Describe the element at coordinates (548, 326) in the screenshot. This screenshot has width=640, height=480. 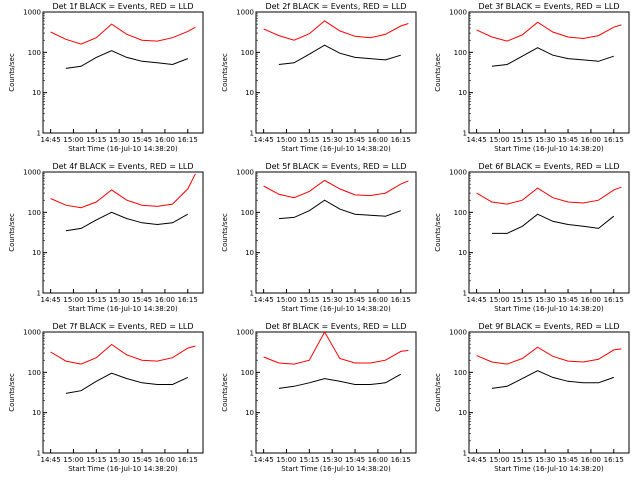
I see `chart-title: Det 9f BLACK = Events, RED = LLD` at that location.